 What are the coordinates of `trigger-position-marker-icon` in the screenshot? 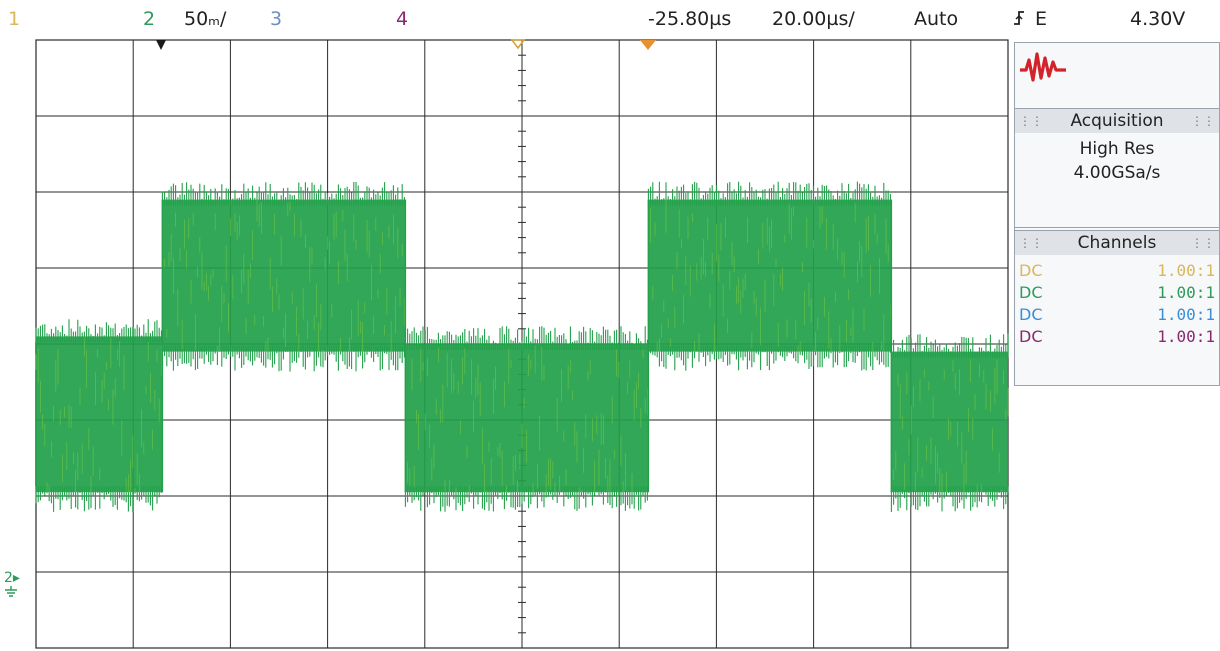 It's located at (518, 44).